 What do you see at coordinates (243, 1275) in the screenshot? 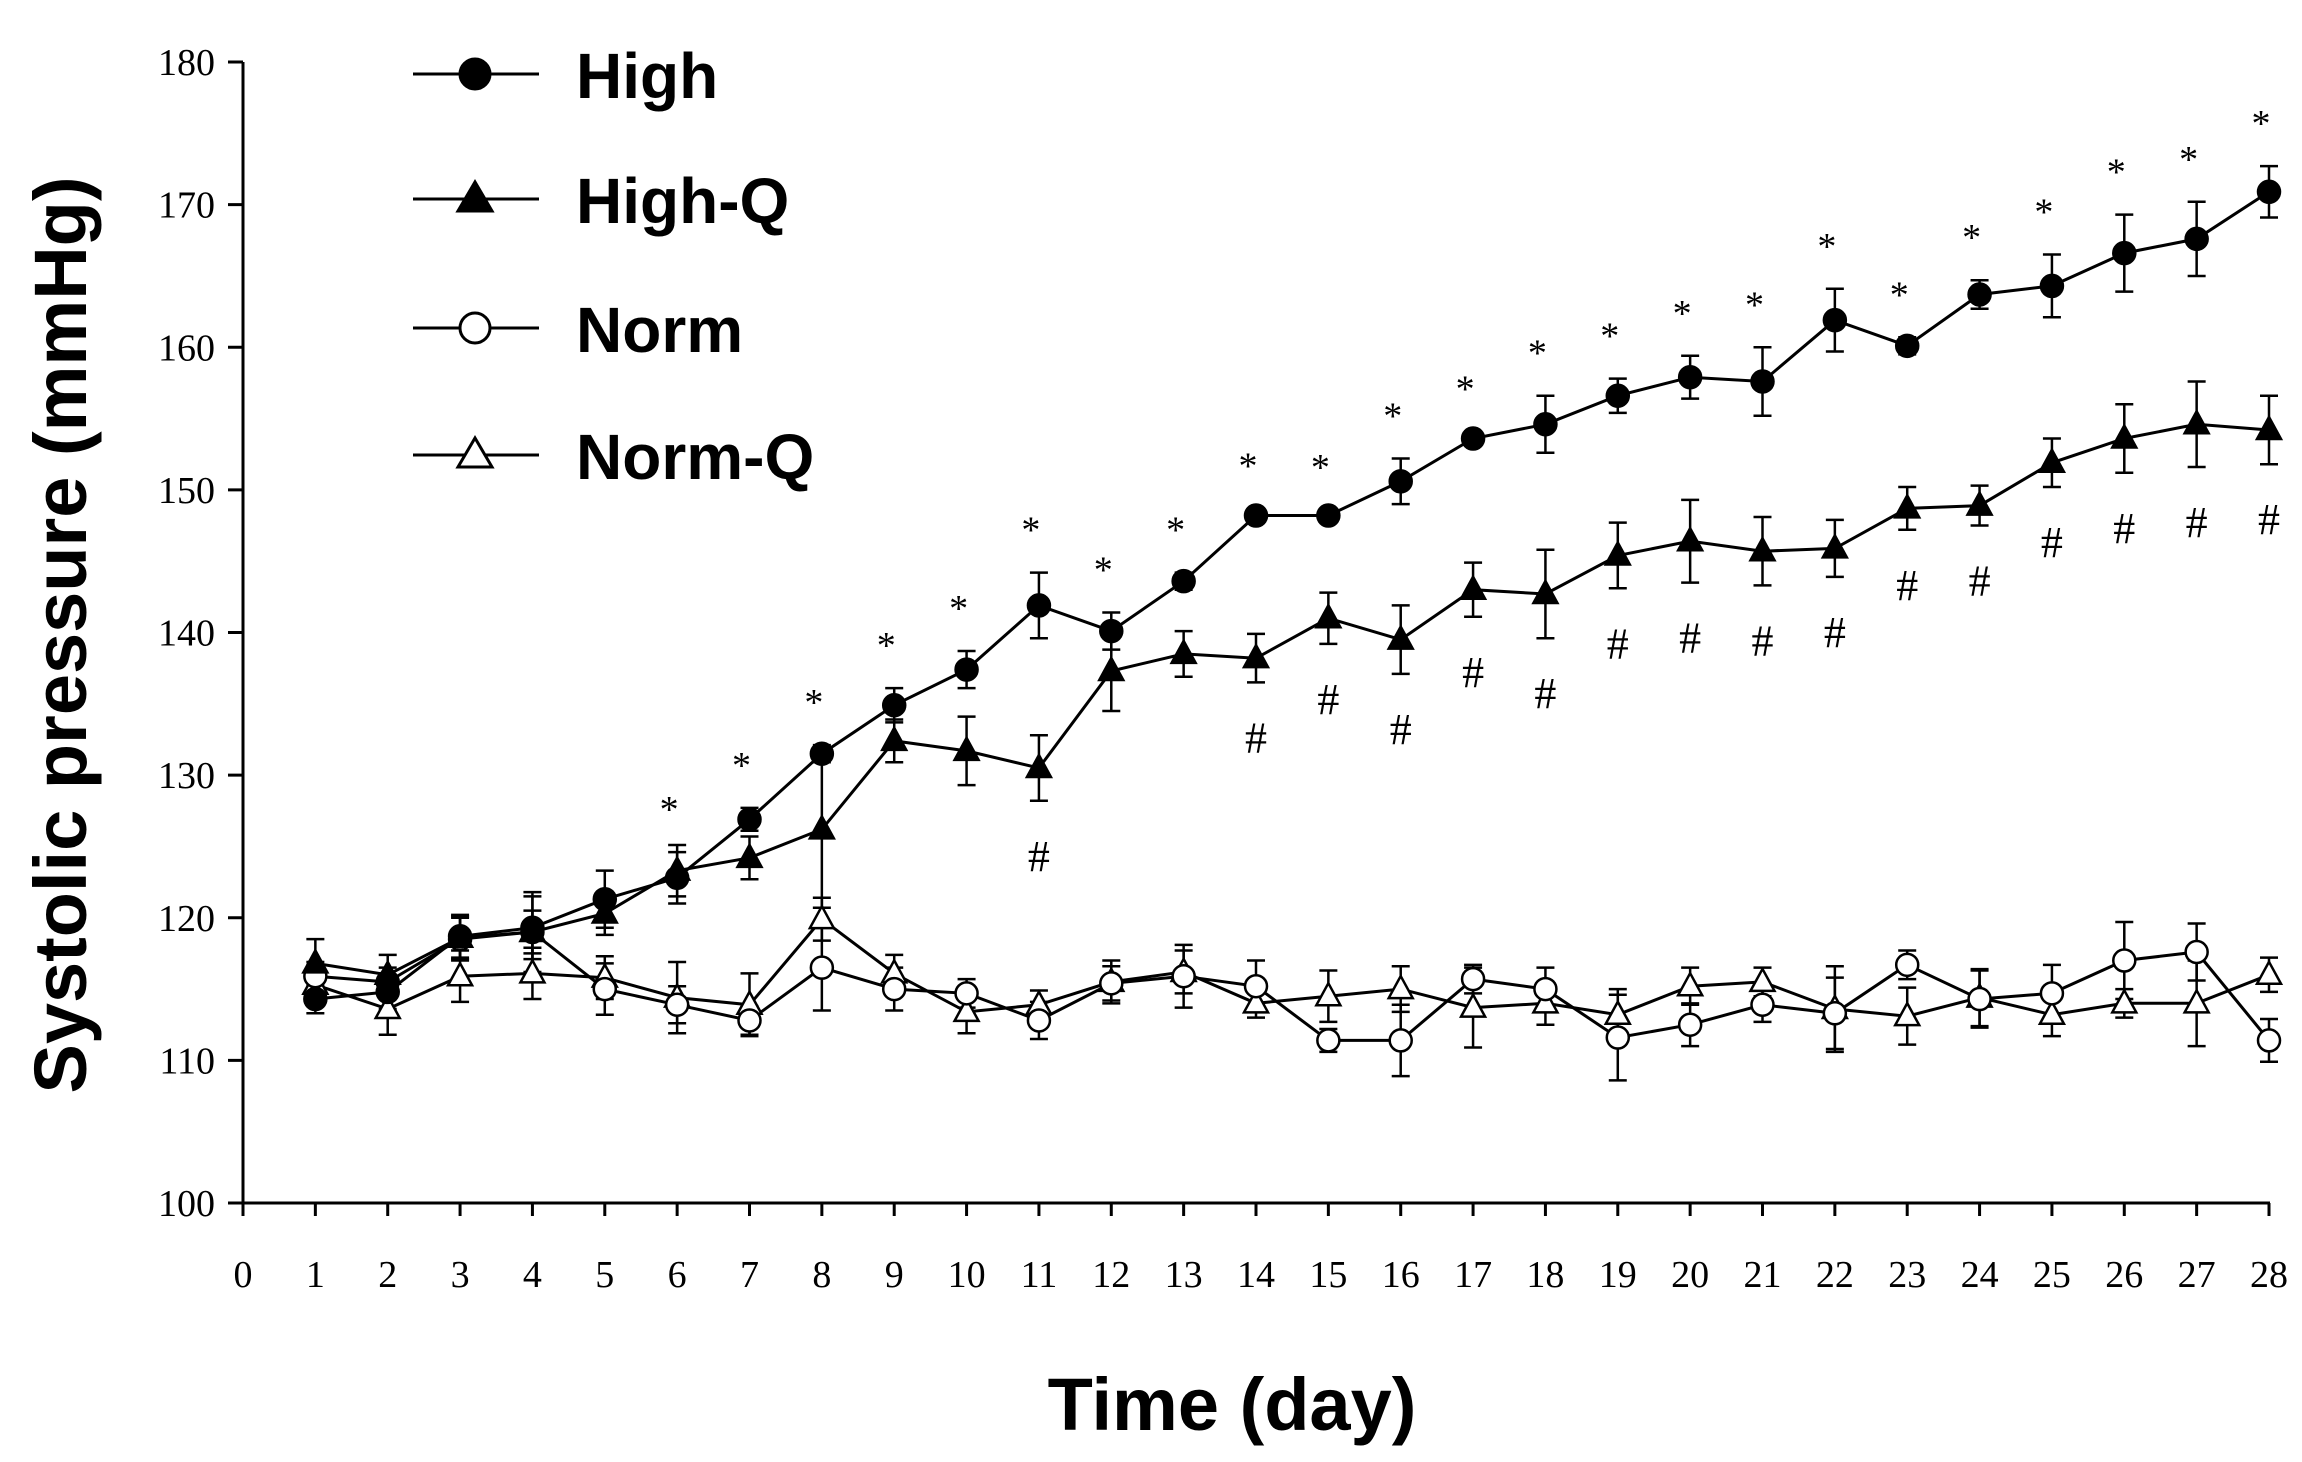
I see `x-tick-label-0: 0` at bounding box center [243, 1275].